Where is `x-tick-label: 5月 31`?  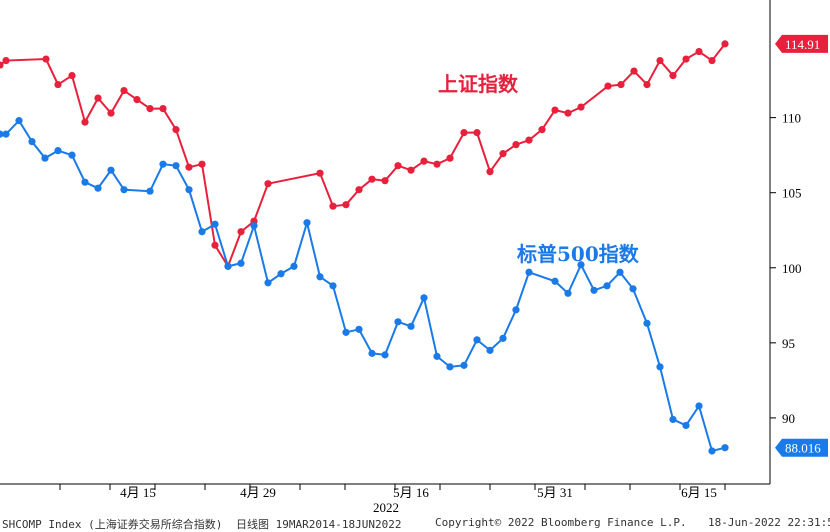 x-tick-label: 5月 31 is located at coordinates (555, 492).